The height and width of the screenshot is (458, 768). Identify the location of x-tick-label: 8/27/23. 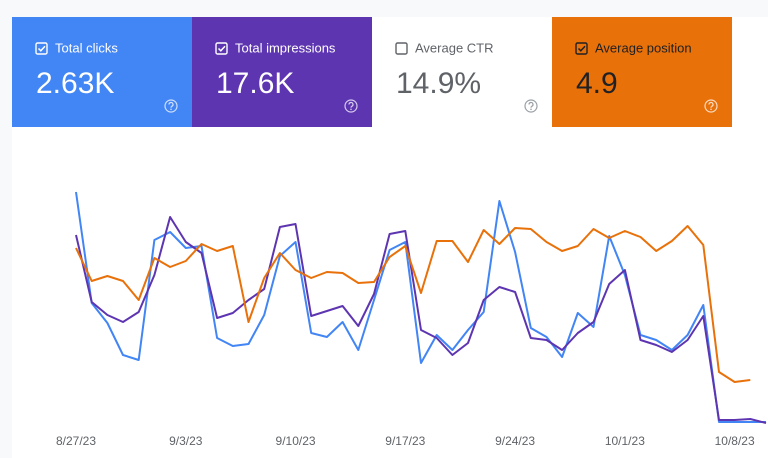
(76, 441).